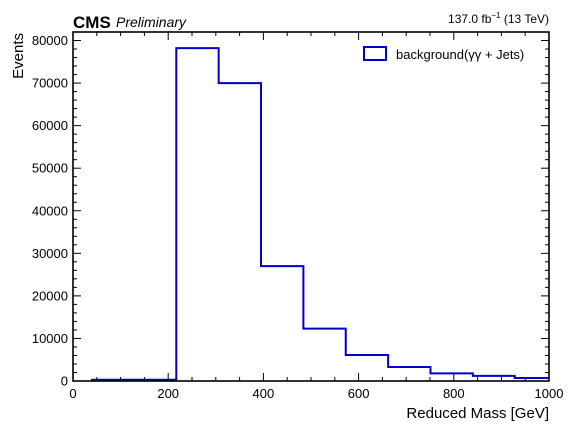  Describe the element at coordinates (50, 295) in the screenshot. I see `y-tick-label: 20000` at that location.